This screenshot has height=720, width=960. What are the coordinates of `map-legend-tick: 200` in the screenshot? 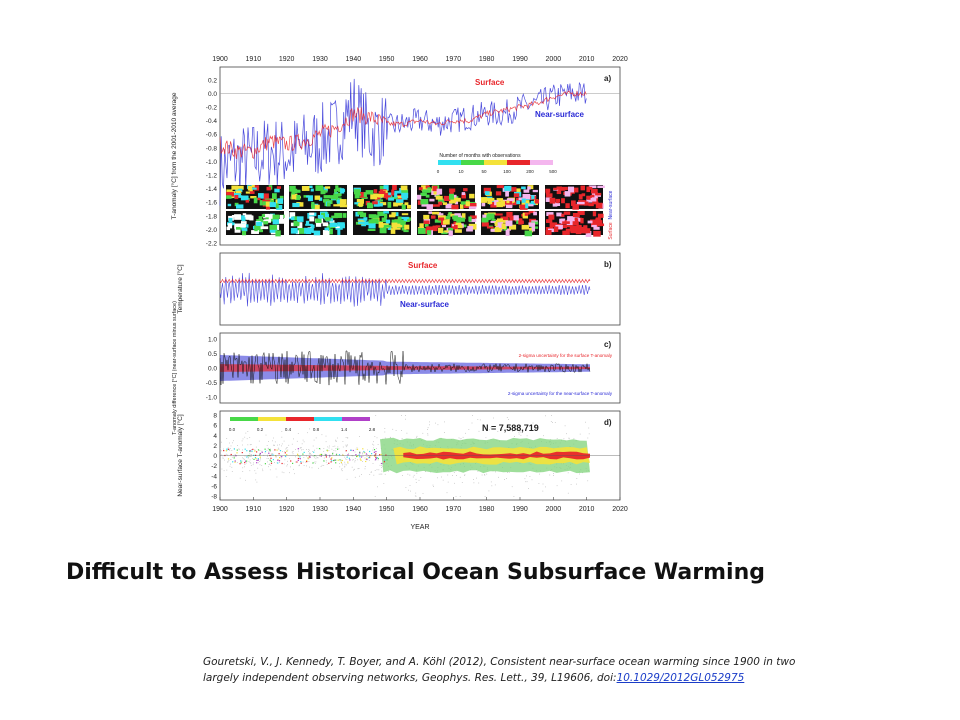 It's located at (530, 171).